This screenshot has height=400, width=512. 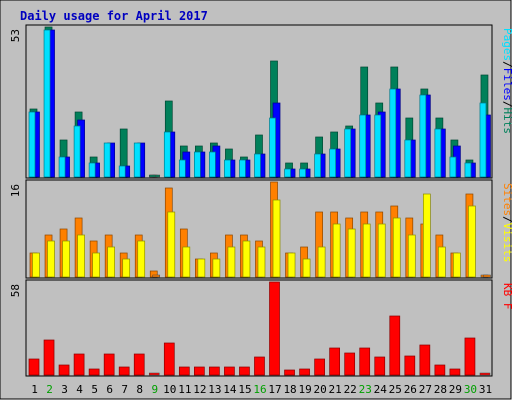 What do you see at coordinates (79, 389) in the screenshot?
I see `x-tick-label: 4` at bounding box center [79, 389].